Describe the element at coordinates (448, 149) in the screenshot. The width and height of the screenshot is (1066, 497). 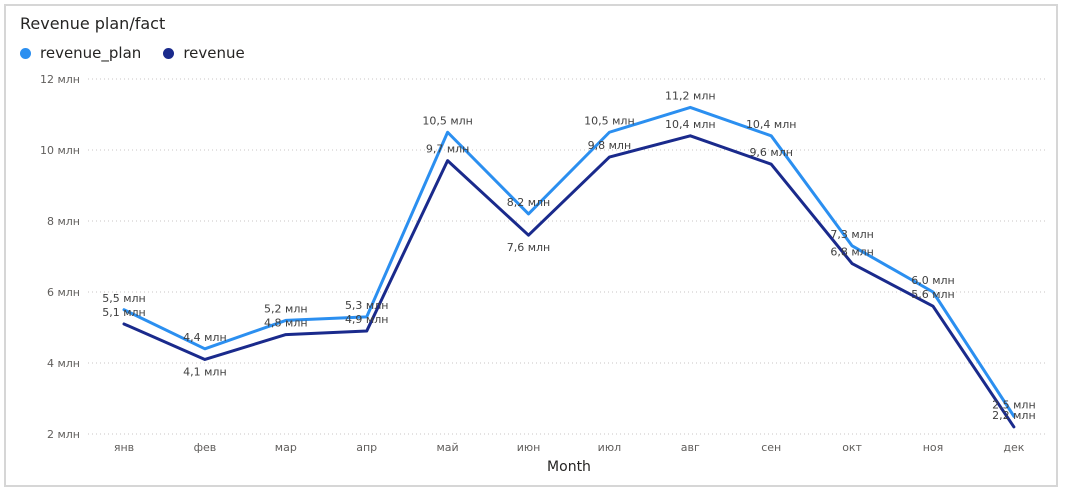
I see `data-label-revenue: 9,7 млн` at that location.